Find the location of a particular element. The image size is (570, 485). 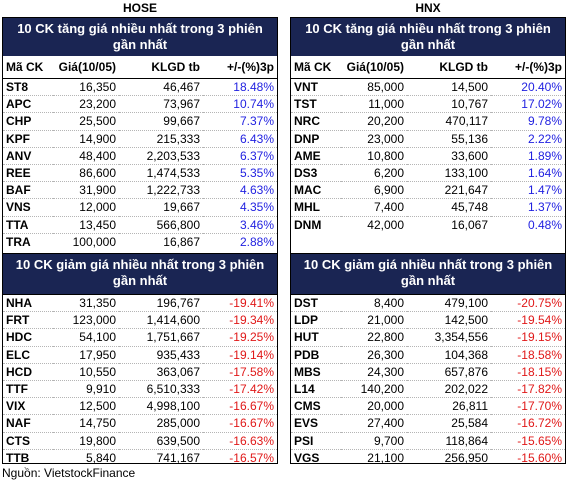

stock-code: CTS is located at coordinates (18, 440).